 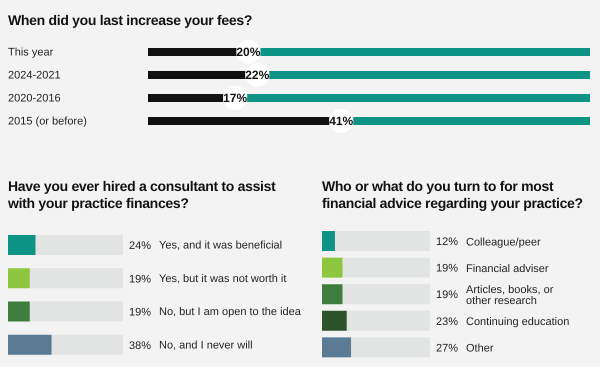 I want to click on y-tick-label: 2015 (or before), so click(x=47, y=122).